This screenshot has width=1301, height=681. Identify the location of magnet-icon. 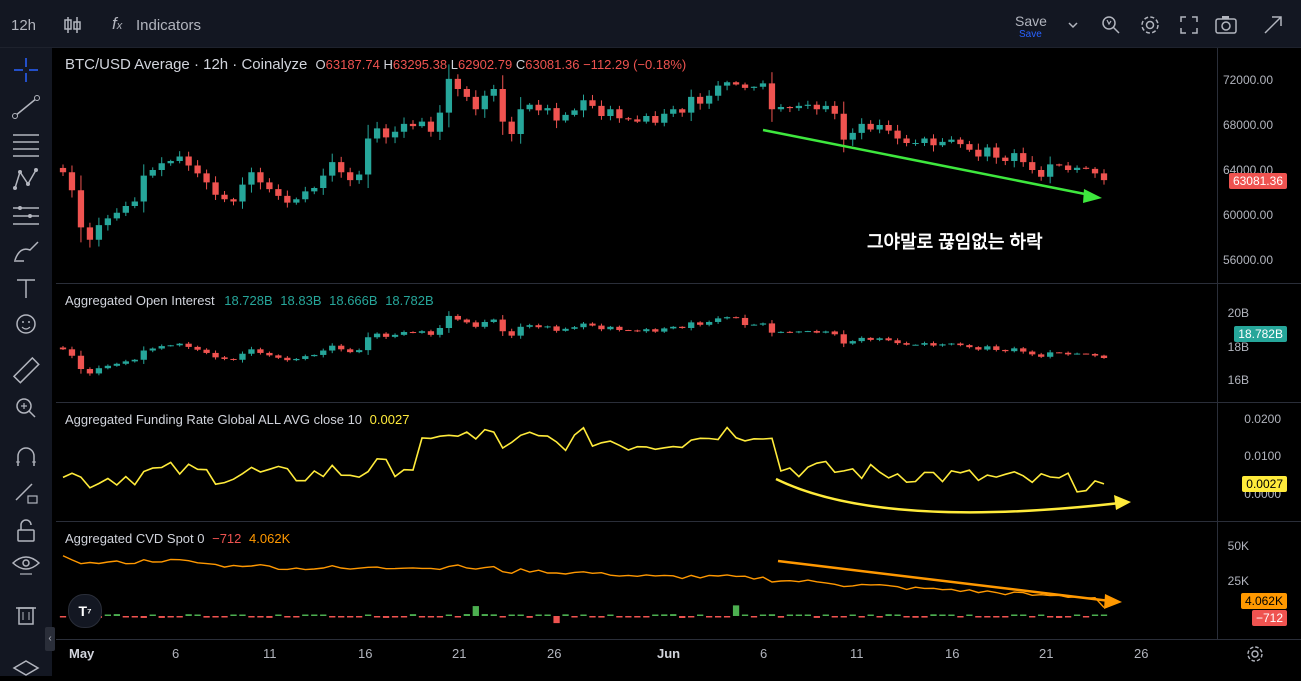
(26, 456).